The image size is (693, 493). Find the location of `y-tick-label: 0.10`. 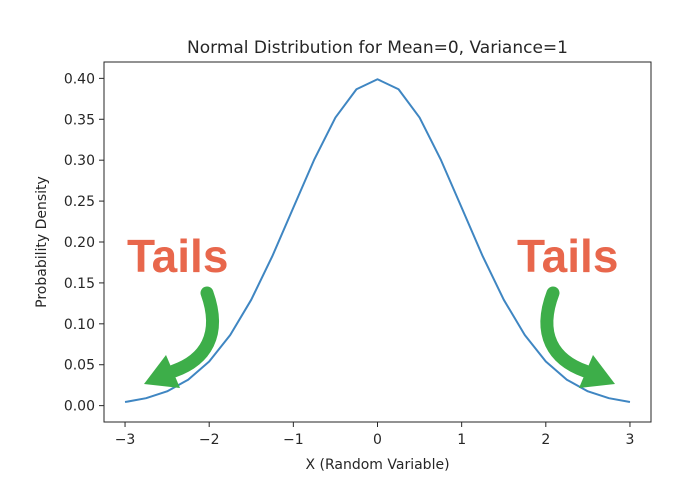

y-tick-label: 0.10 is located at coordinates (79, 325).